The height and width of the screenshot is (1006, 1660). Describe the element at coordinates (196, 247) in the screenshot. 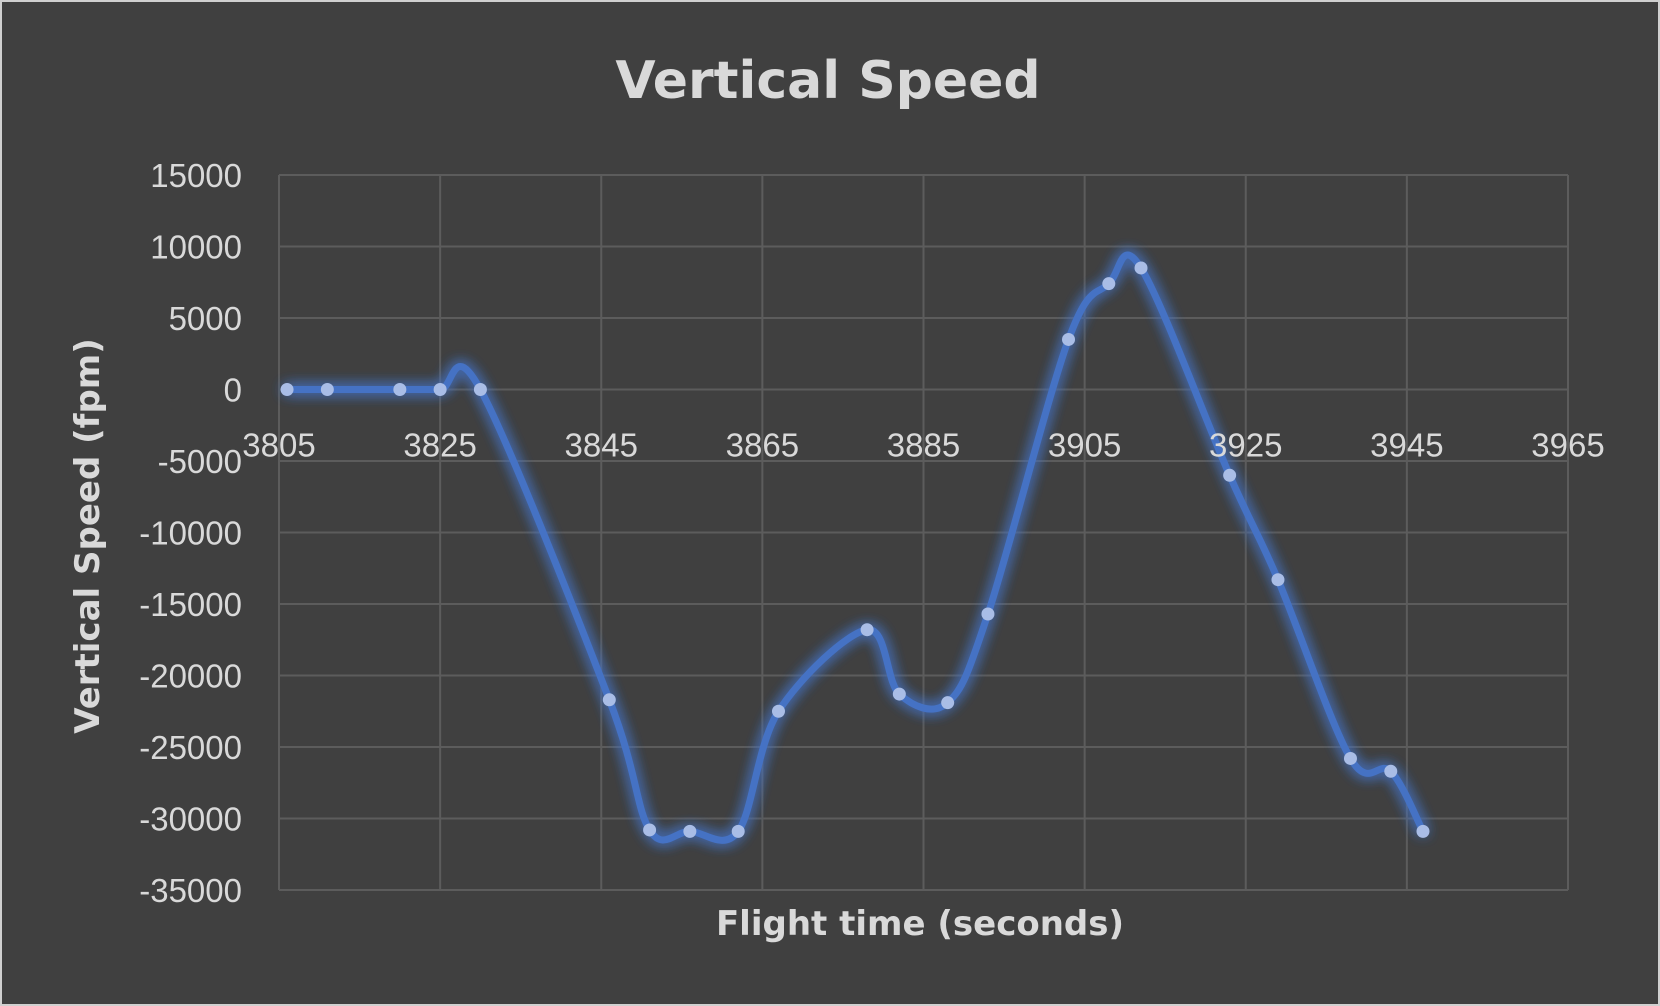

I see `y-tick-label: 10000` at that location.